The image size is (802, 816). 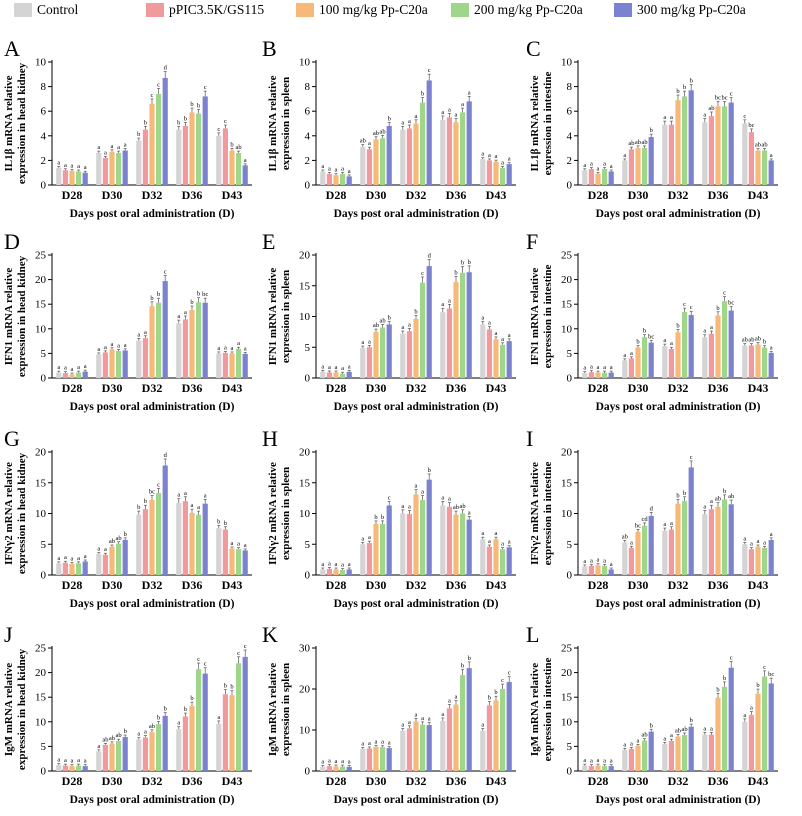 I want to click on y-tick-label: 5, so click(x=44, y=354).